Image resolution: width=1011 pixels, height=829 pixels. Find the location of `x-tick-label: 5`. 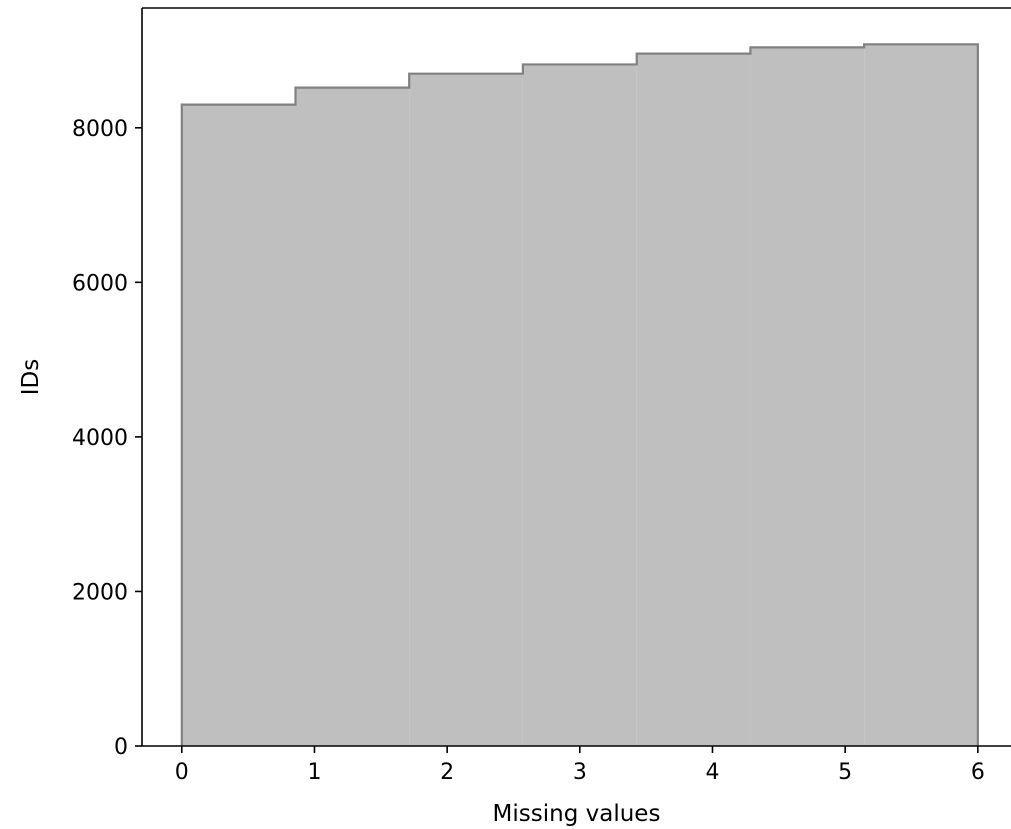

x-tick-label: 5 is located at coordinates (845, 772).